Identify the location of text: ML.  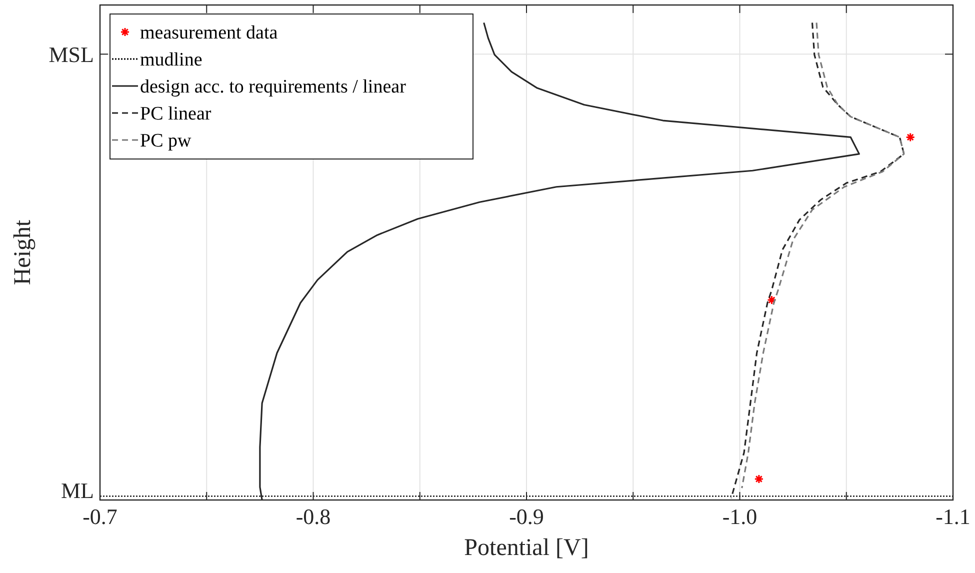
(77, 490).